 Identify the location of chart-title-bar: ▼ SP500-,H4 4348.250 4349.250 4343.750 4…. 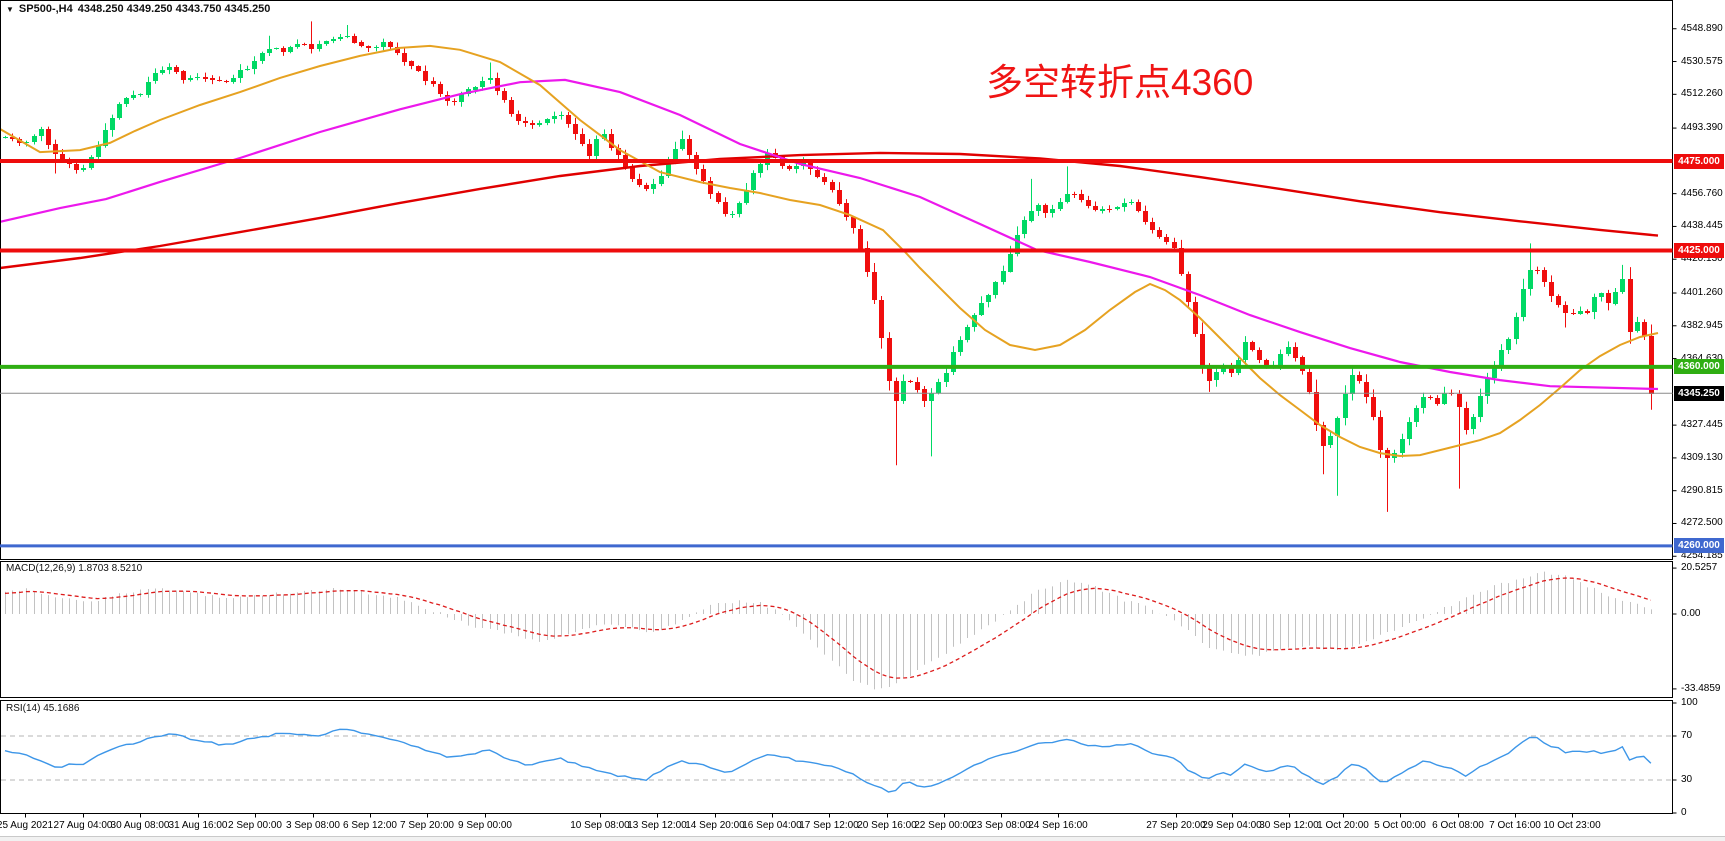
(138, 9).